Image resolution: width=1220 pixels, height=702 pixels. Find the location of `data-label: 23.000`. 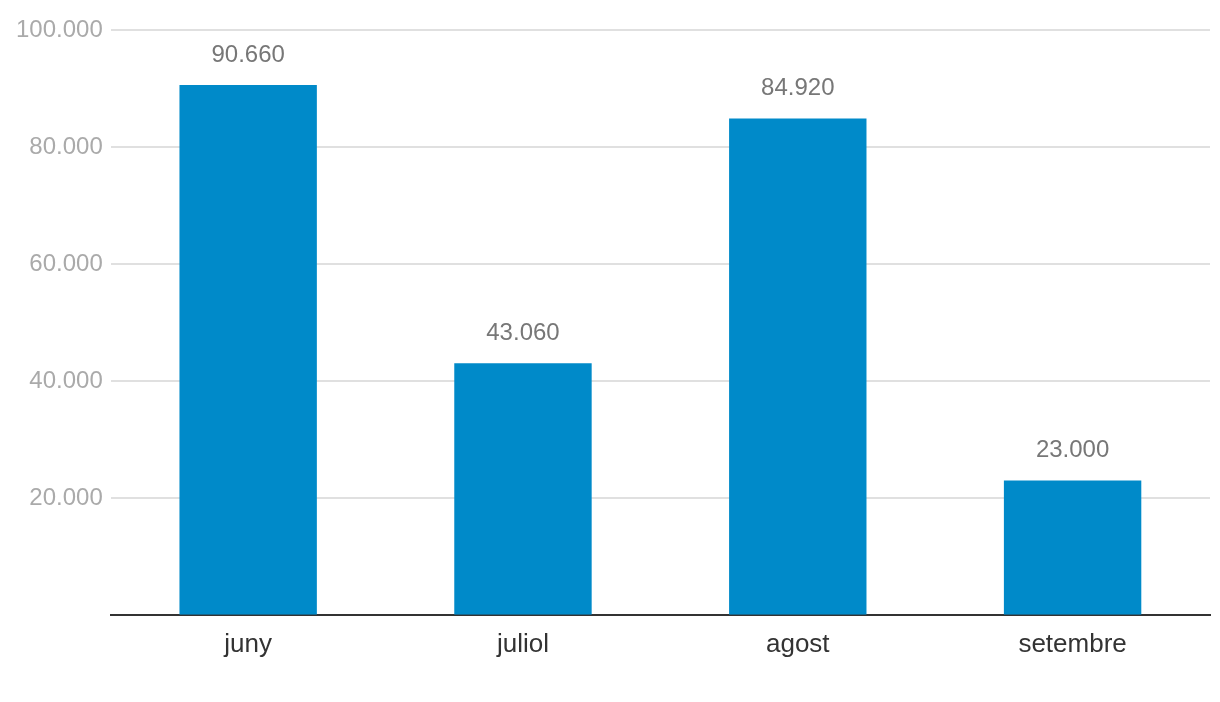

data-label: 23.000 is located at coordinates (1072, 449).